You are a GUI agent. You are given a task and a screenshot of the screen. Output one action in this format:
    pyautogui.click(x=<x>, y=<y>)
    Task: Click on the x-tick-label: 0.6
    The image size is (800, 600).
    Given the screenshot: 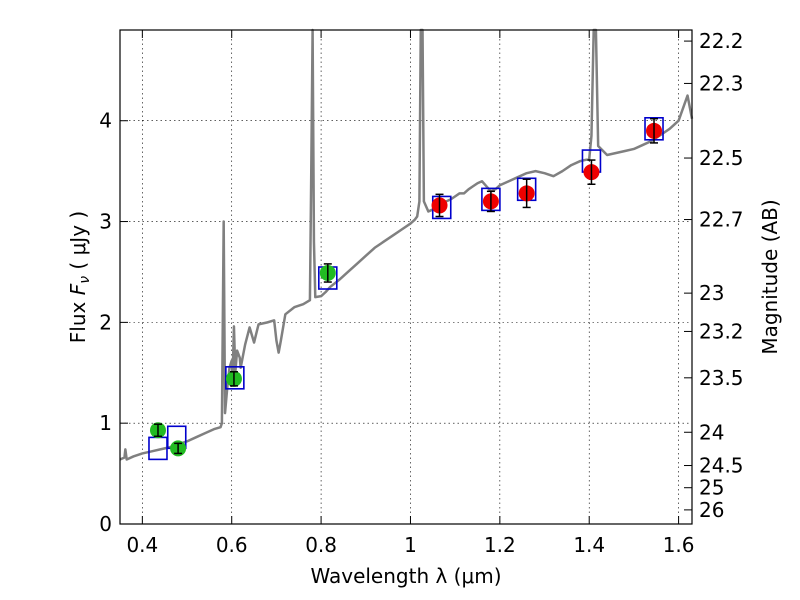 What is the action you would take?
    pyautogui.click(x=232, y=545)
    